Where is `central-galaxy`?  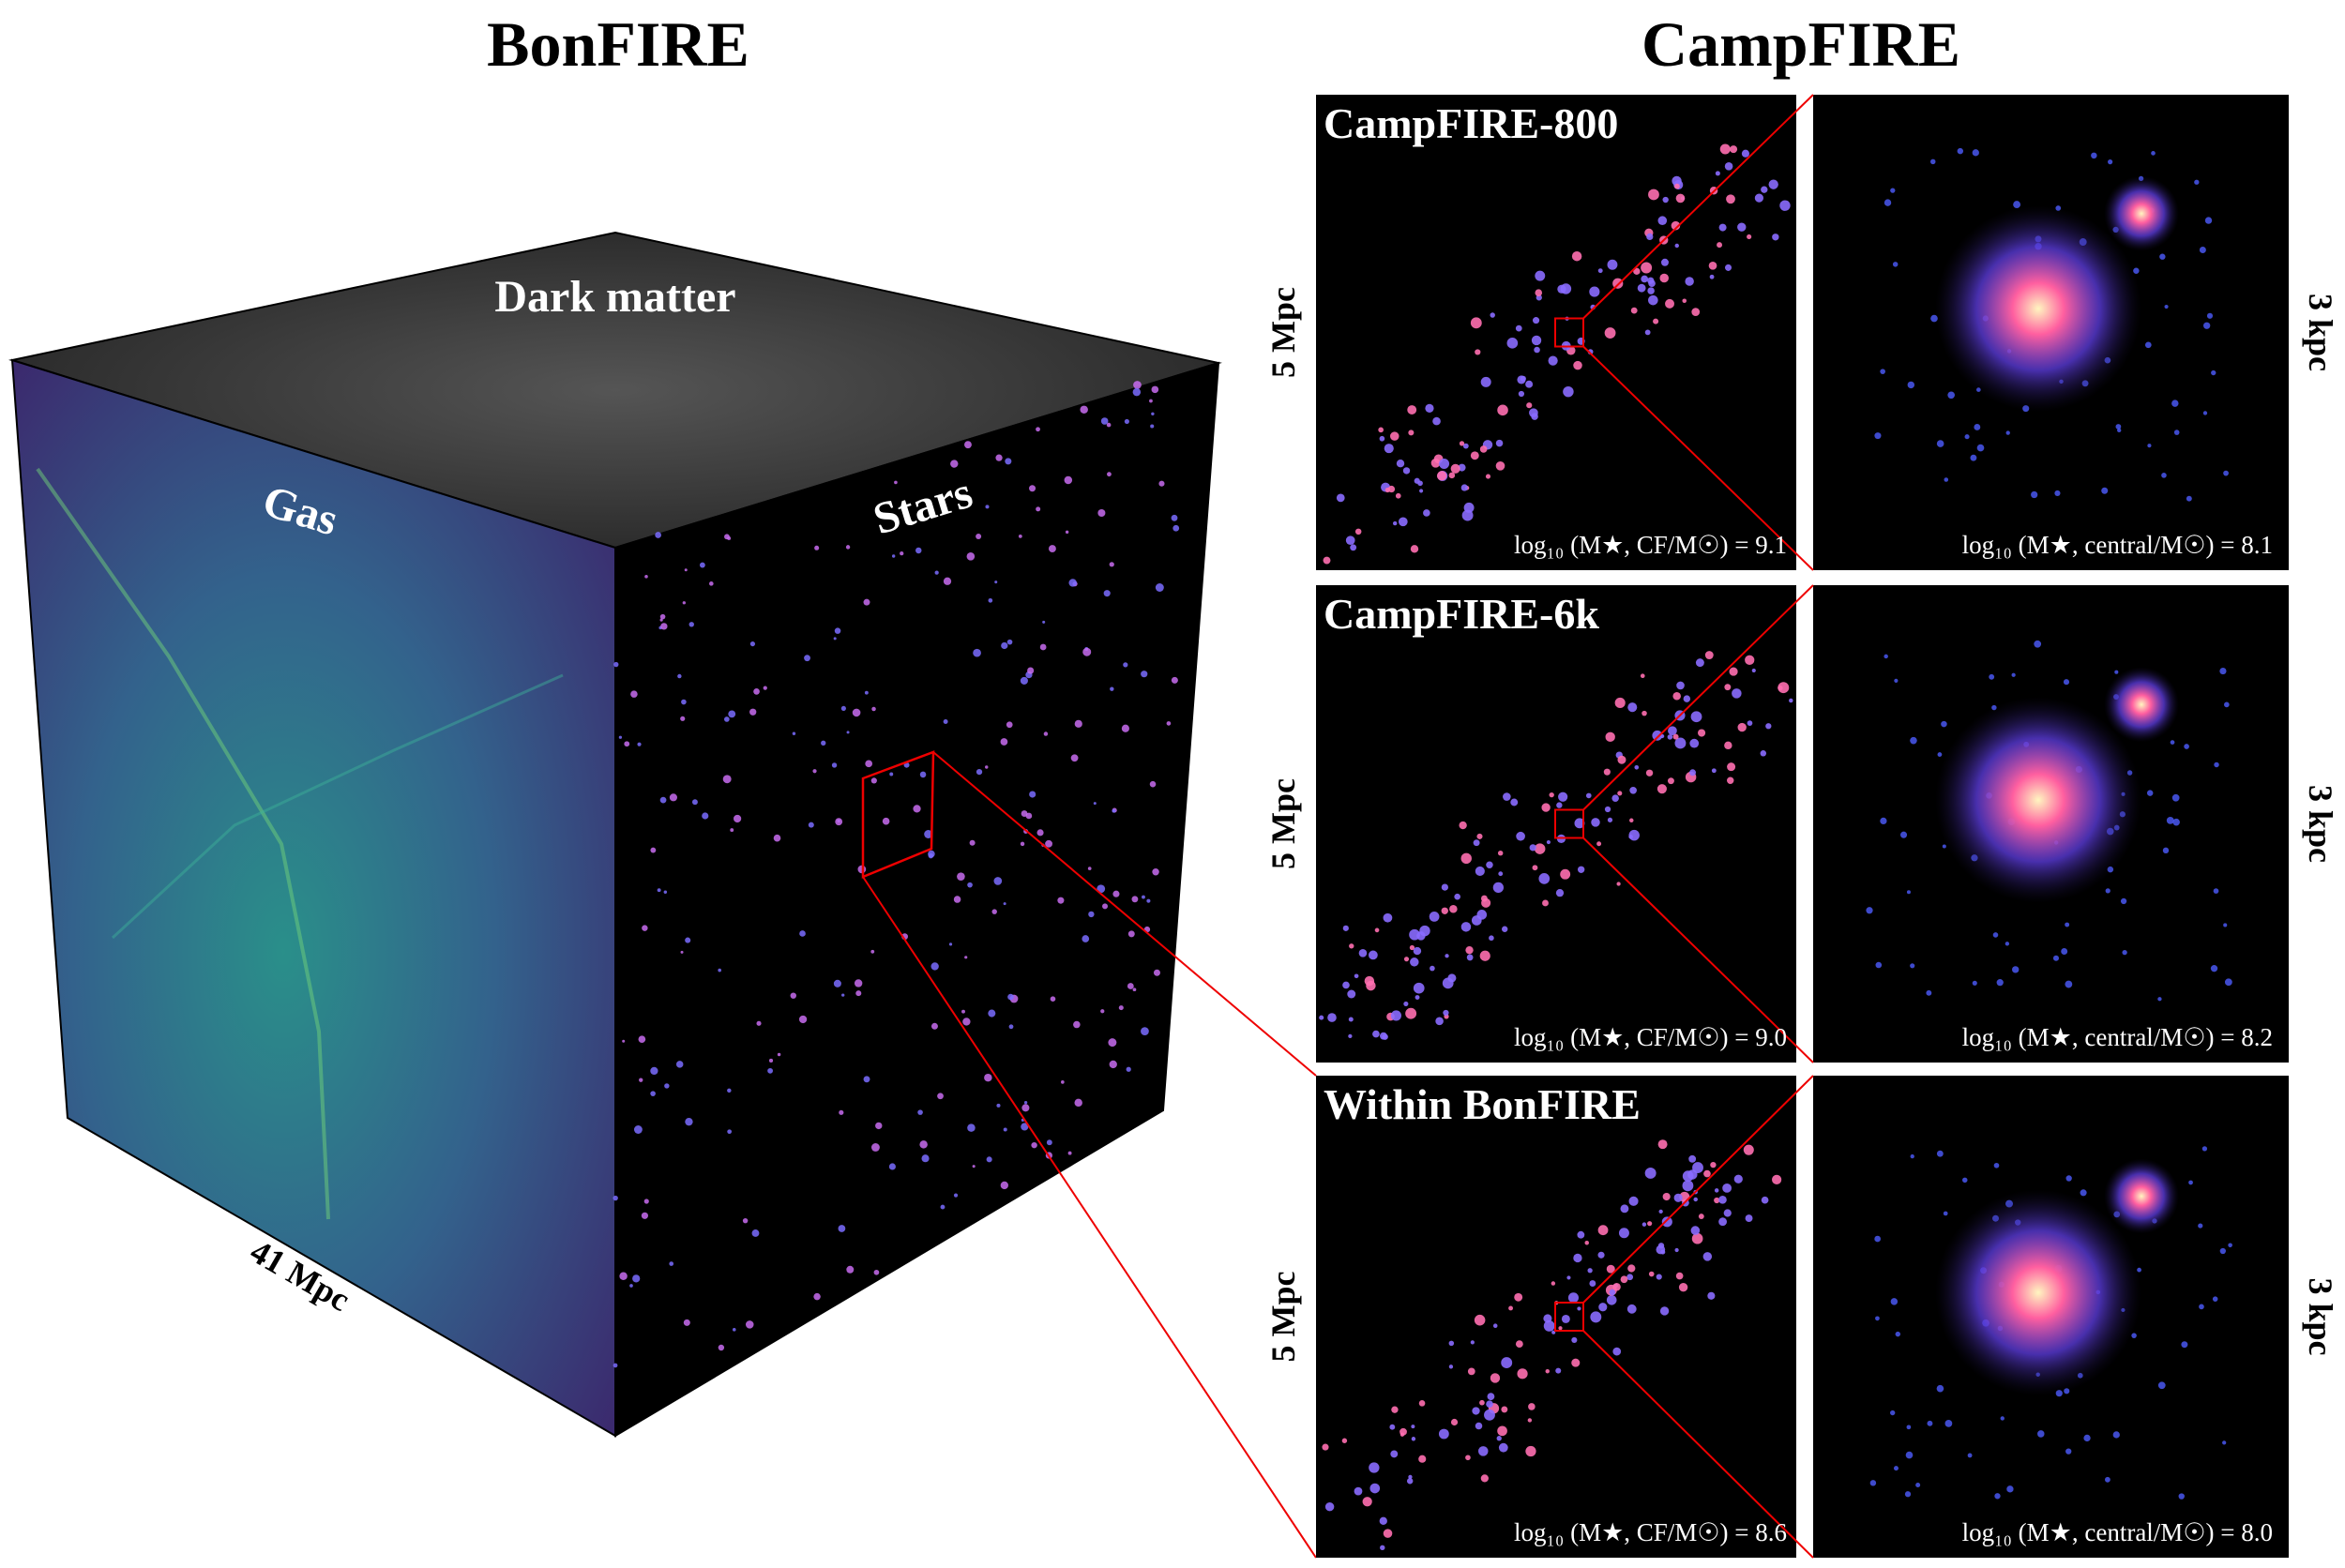
central-galaxy is located at coordinates (2038, 800).